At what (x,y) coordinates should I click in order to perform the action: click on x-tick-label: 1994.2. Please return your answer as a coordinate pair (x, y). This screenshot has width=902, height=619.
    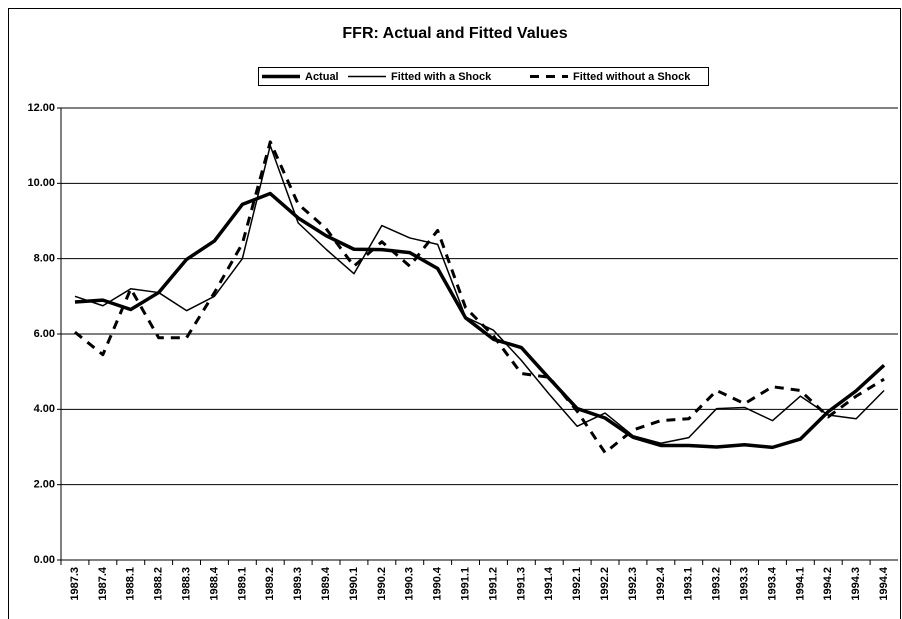
    Looking at the image, I should click on (828, 584).